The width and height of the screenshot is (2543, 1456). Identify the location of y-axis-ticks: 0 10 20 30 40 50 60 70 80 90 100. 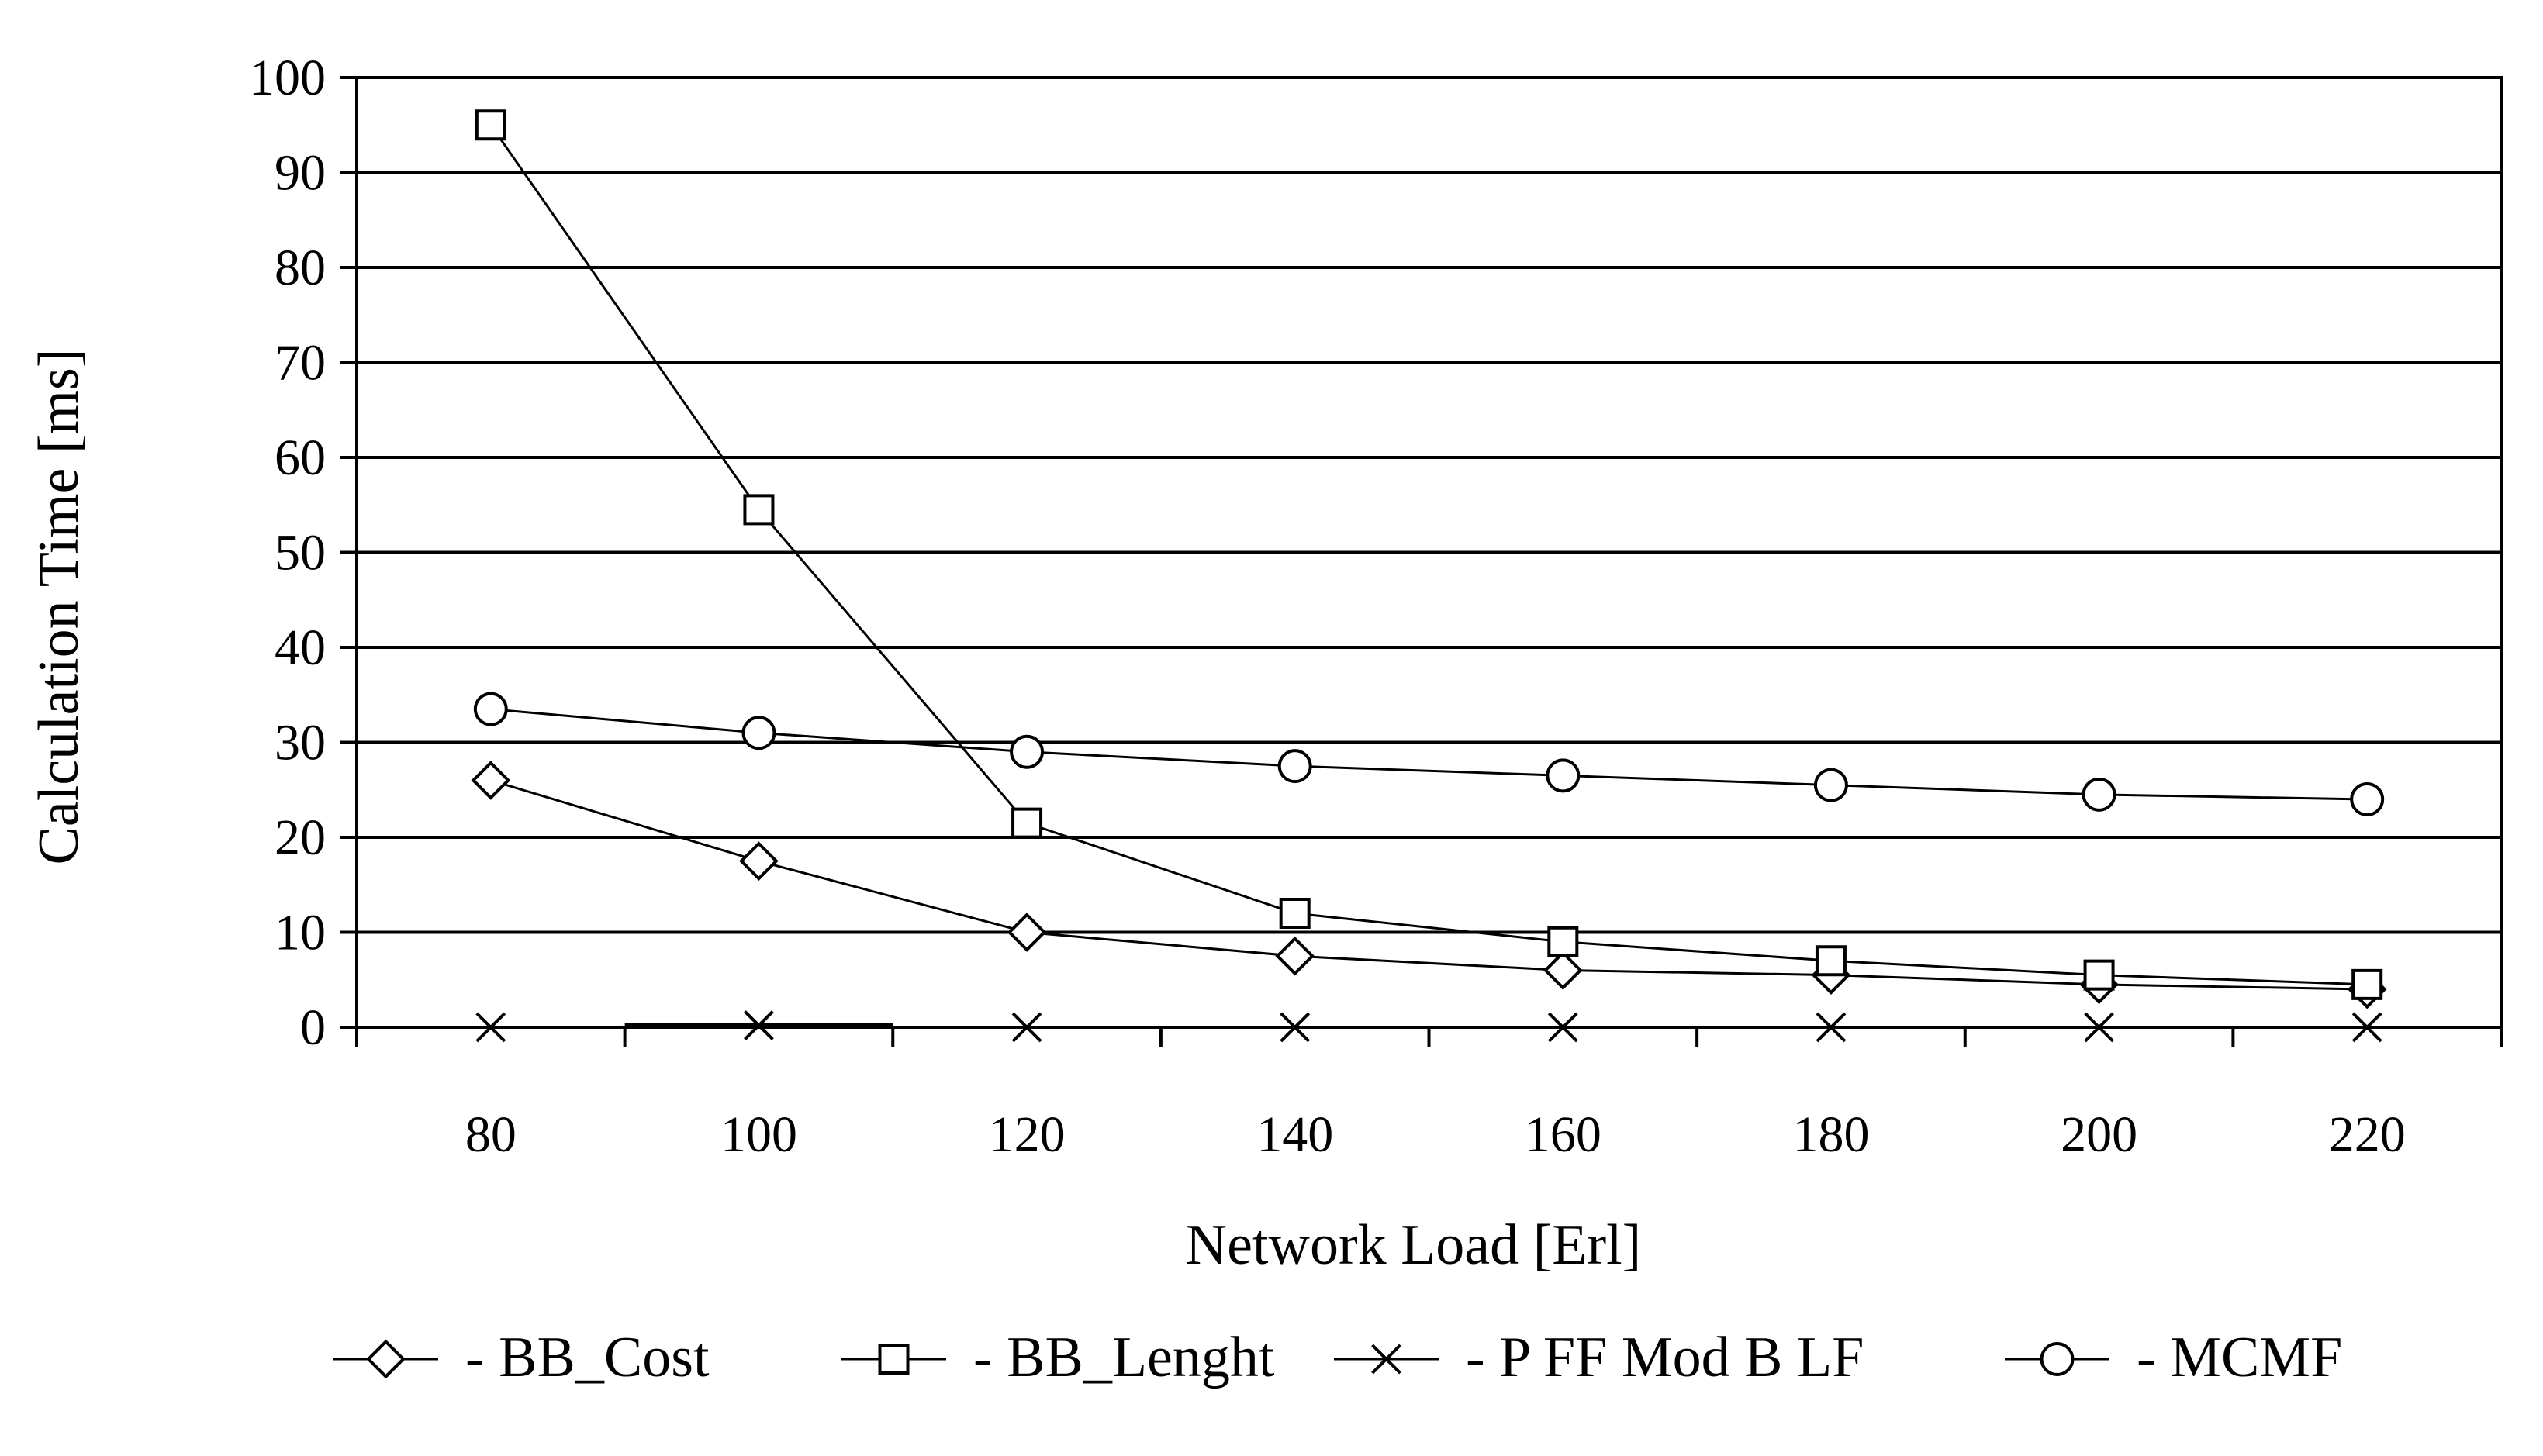
(303, 553).